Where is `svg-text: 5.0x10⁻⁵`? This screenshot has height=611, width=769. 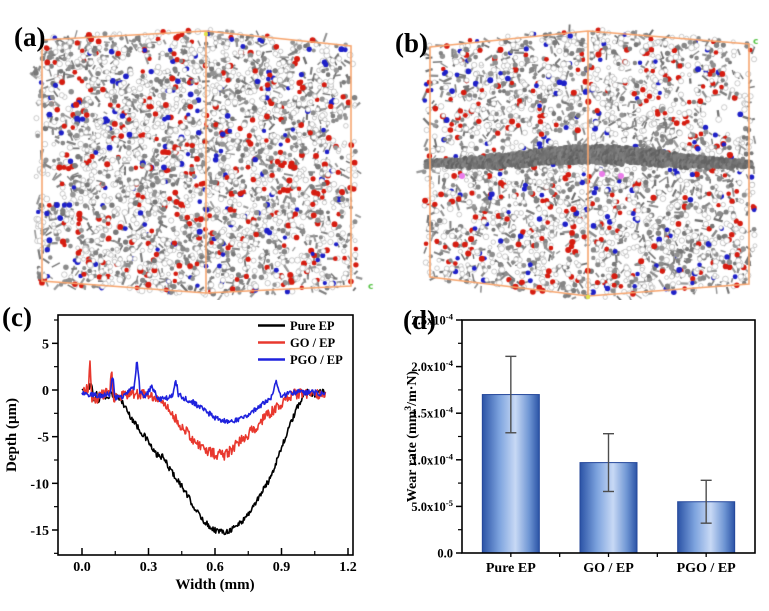
svg-text: 5.0x10⁻⁵ is located at coordinates (432, 506).